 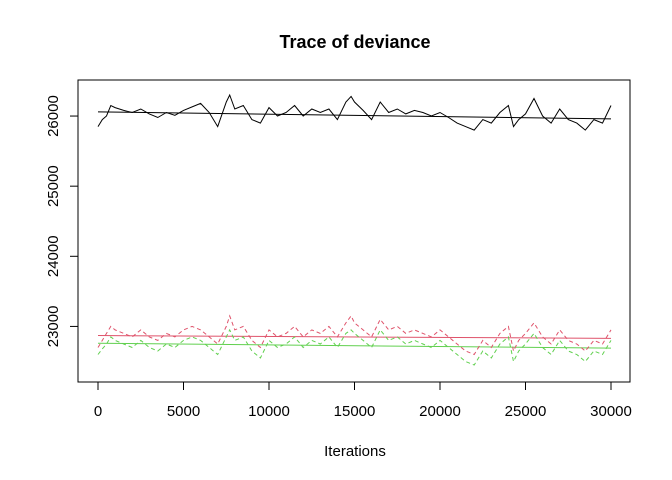 I want to click on x-axis: 0 5000 10000 15000 20000 25000 30000, so click(x=363, y=400).